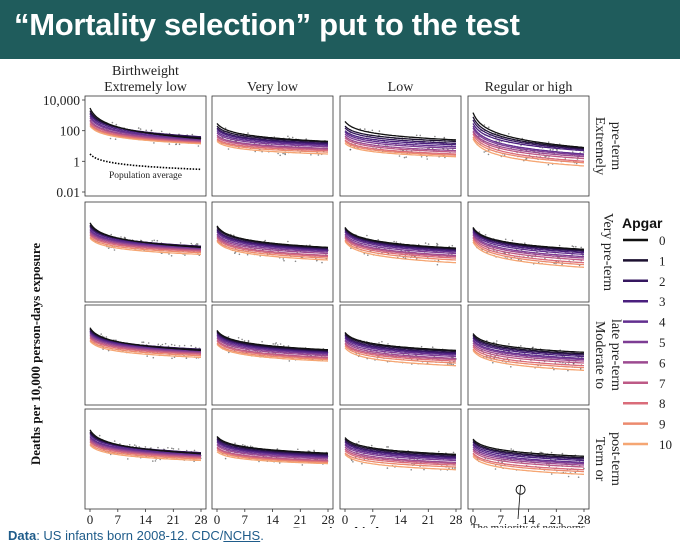 This screenshot has height=545, width=680. Describe the element at coordinates (242, 535) in the screenshot. I see `footer-source-link: NCHS` at that location.